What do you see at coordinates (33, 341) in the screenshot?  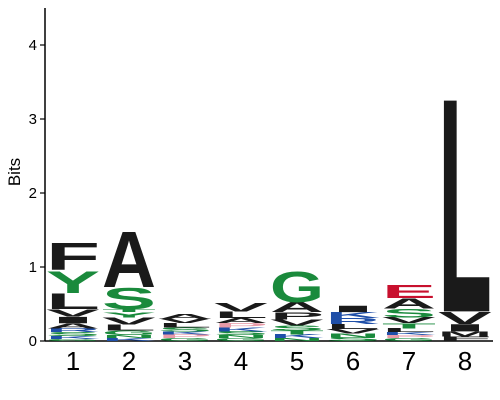 I see `y-tick-label: 0` at bounding box center [33, 341].